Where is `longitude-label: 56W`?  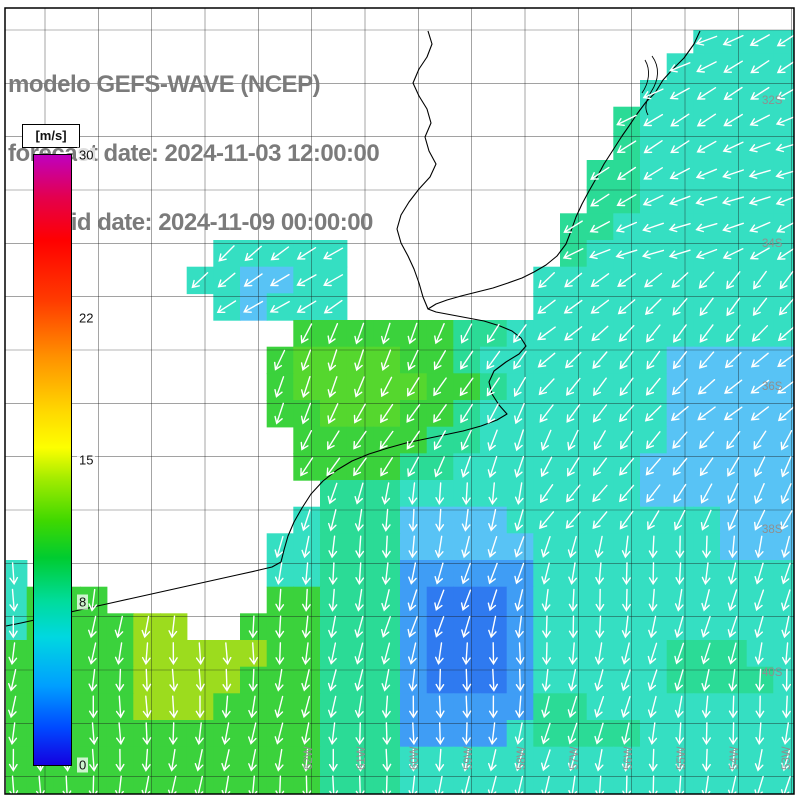
longitude-label: 56W is located at coordinates (629, 758).